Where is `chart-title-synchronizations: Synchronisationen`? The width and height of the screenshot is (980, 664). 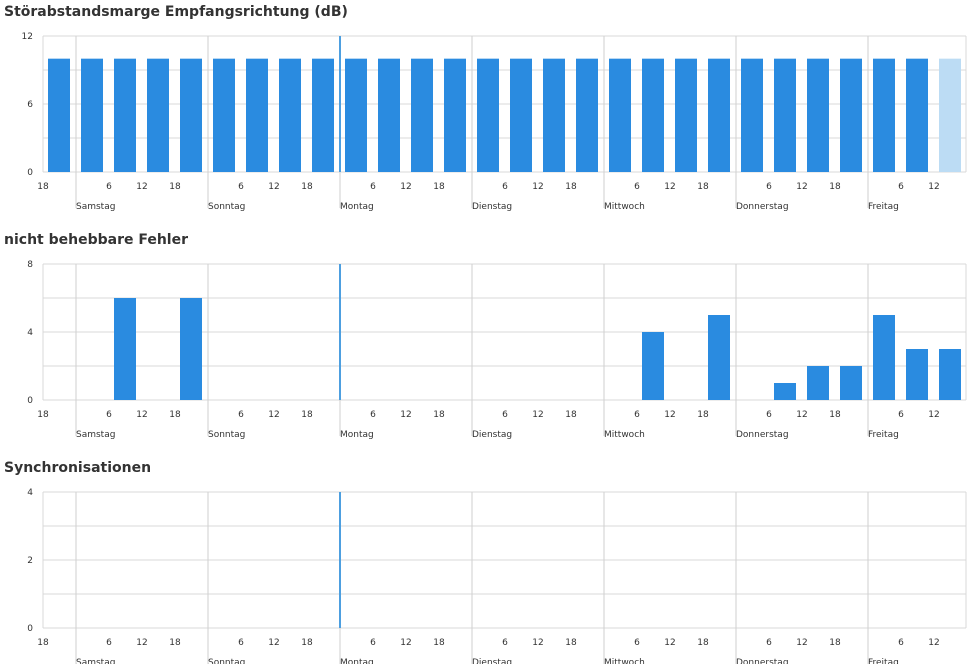
chart-title-synchronizations: Synchronisationen is located at coordinates (78, 468).